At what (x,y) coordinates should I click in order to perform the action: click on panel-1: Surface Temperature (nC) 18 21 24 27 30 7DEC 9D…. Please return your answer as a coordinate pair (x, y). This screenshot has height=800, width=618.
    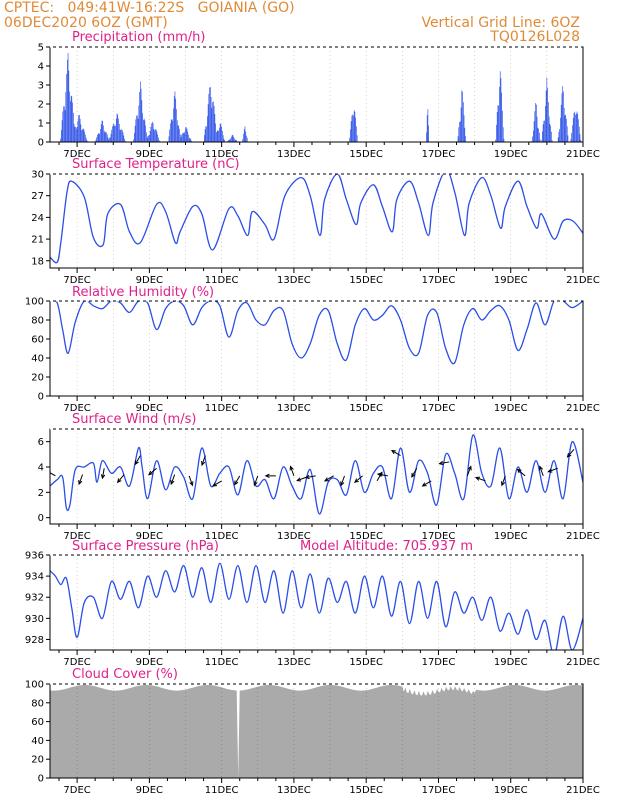
    Looking at the image, I should click on (315, 221).